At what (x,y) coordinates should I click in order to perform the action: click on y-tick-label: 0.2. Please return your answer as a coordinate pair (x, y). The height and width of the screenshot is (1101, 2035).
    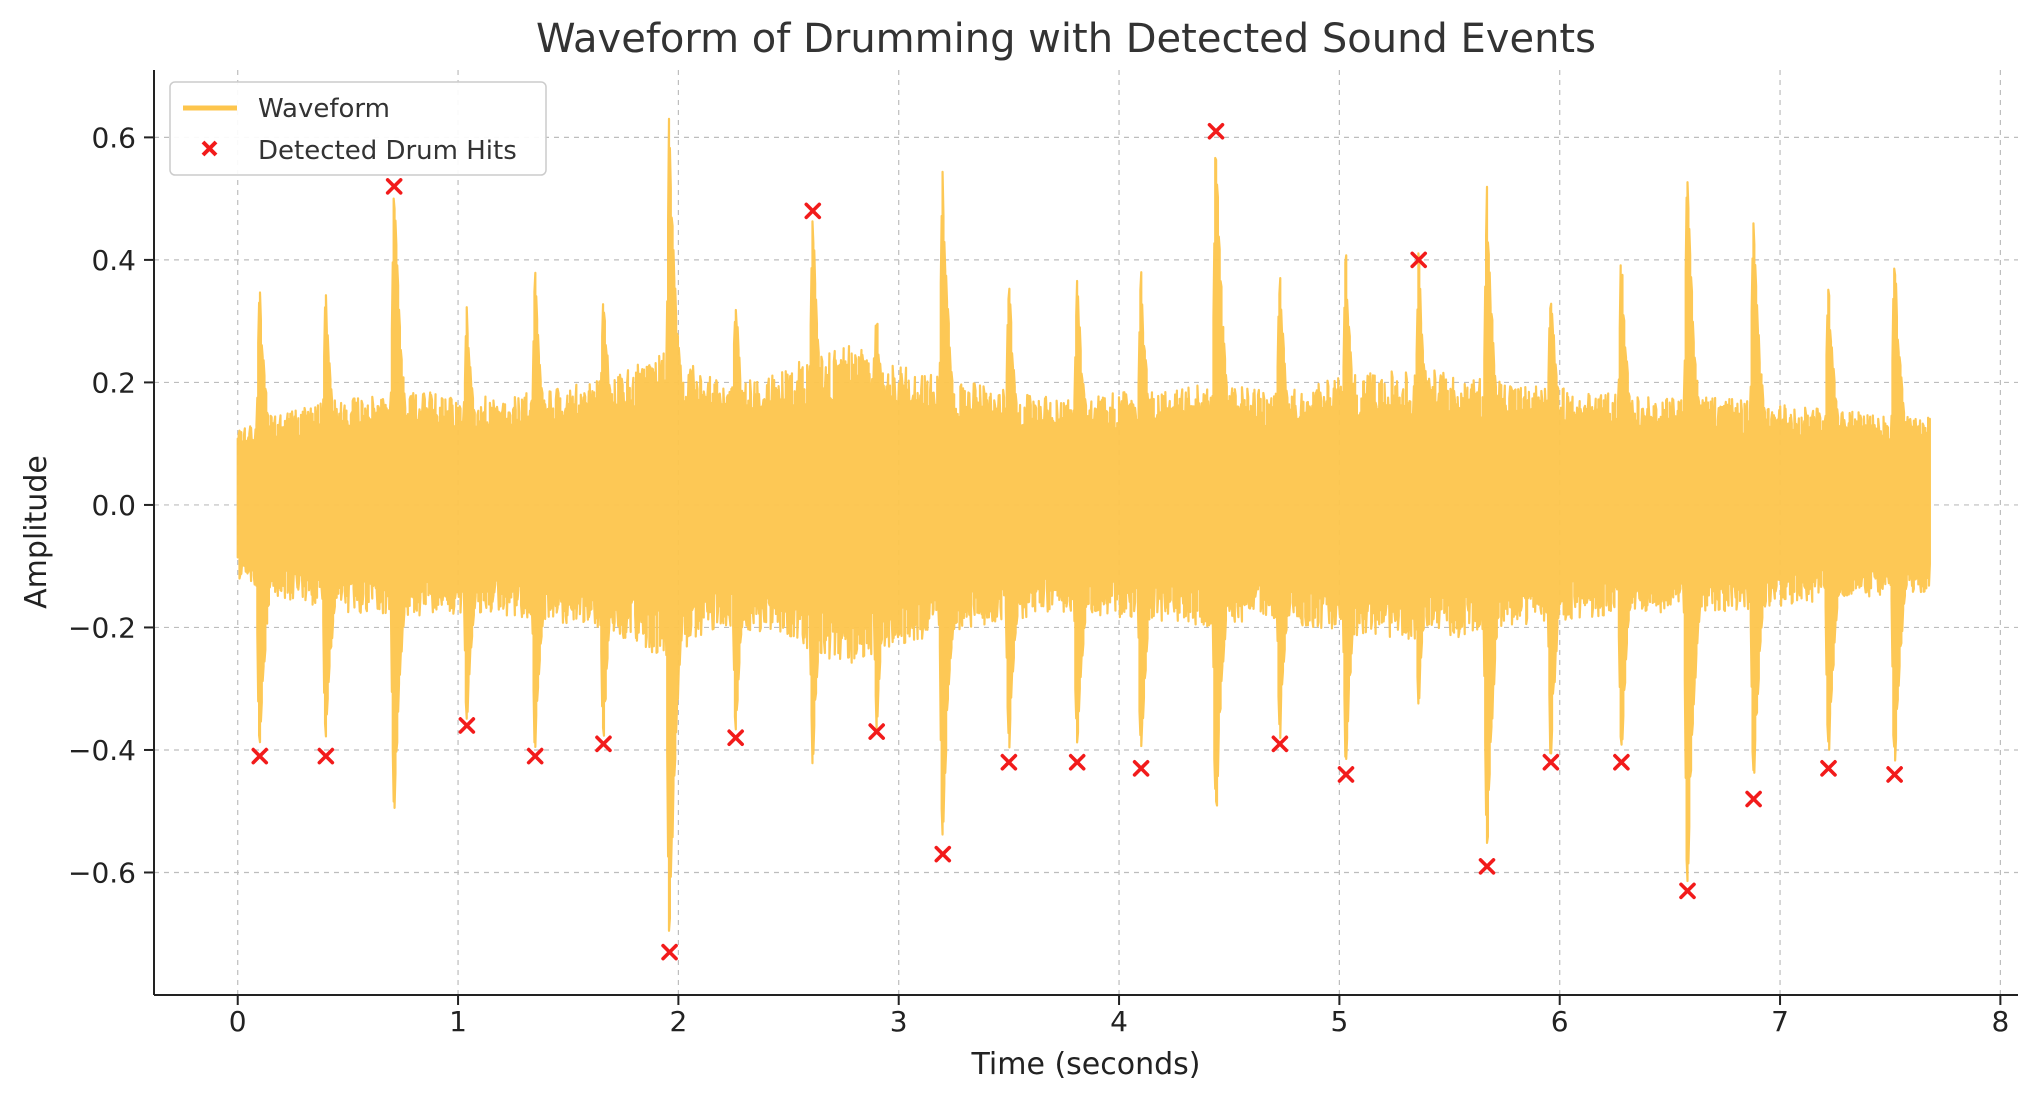
    Looking at the image, I should click on (113, 382).